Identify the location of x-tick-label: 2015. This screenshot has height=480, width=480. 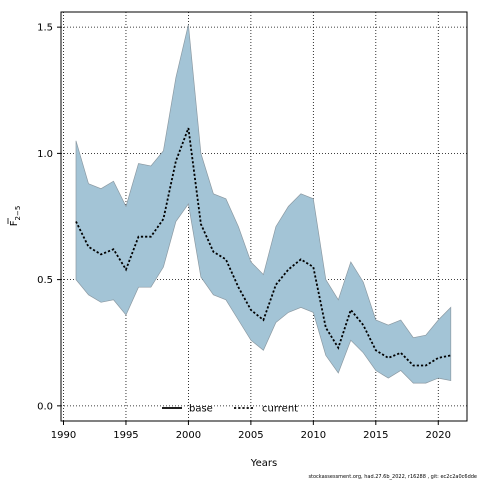
(375, 435).